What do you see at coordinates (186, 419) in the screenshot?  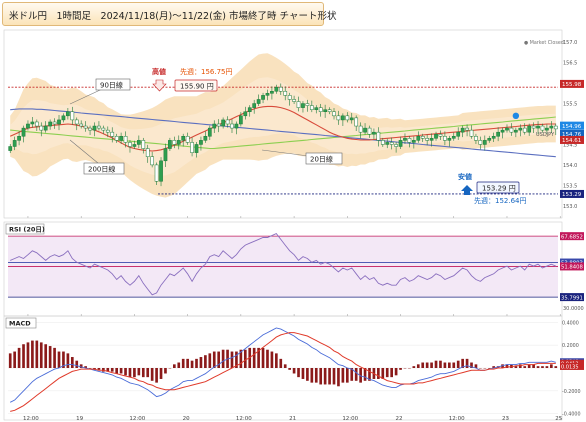 I see `x-tick-label: 20` at bounding box center [186, 419].